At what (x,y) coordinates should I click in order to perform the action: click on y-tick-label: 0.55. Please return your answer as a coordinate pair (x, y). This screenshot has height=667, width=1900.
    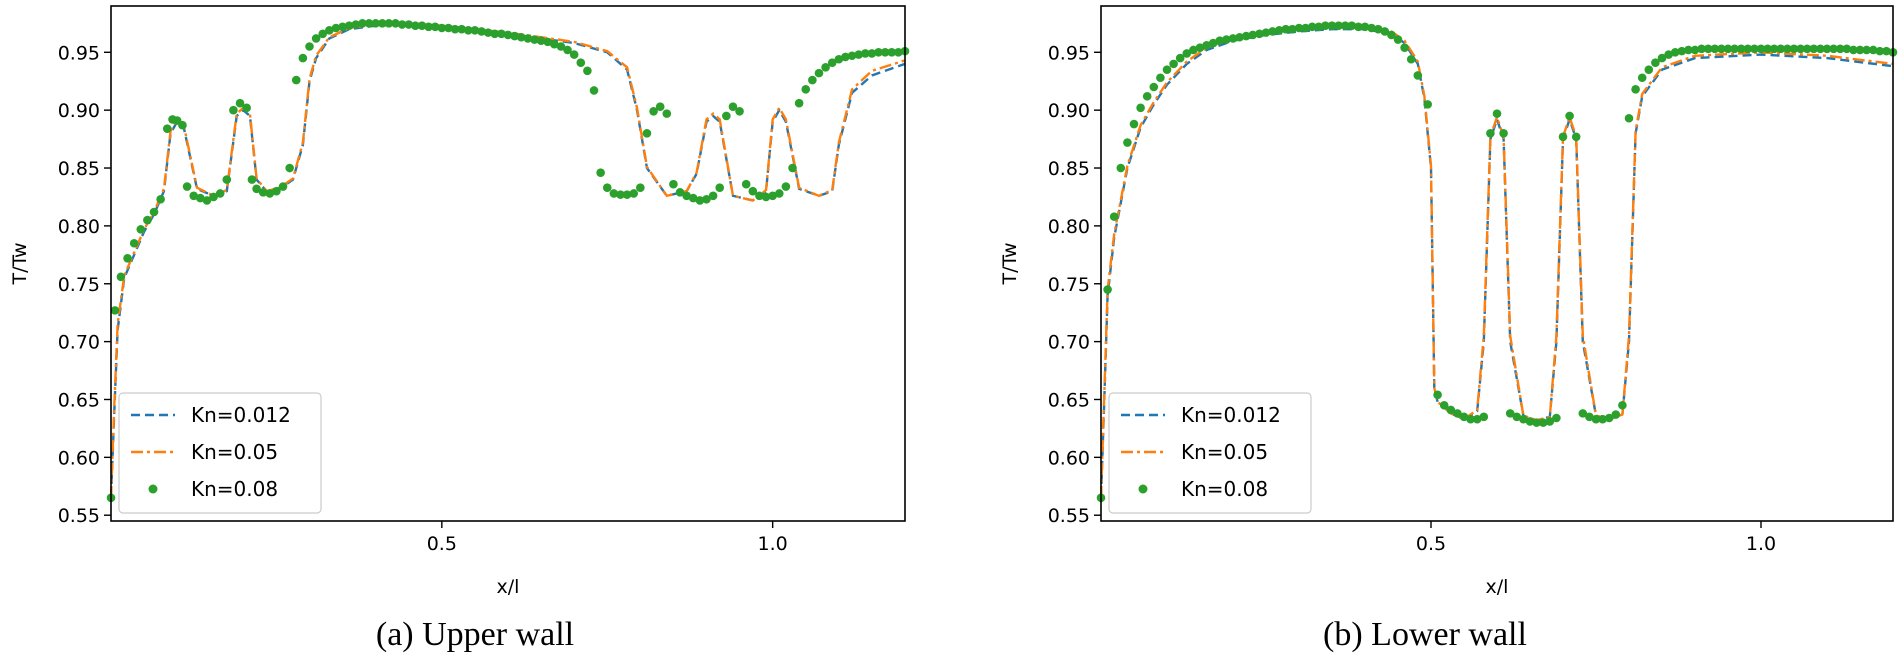
    Looking at the image, I should click on (79, 516).